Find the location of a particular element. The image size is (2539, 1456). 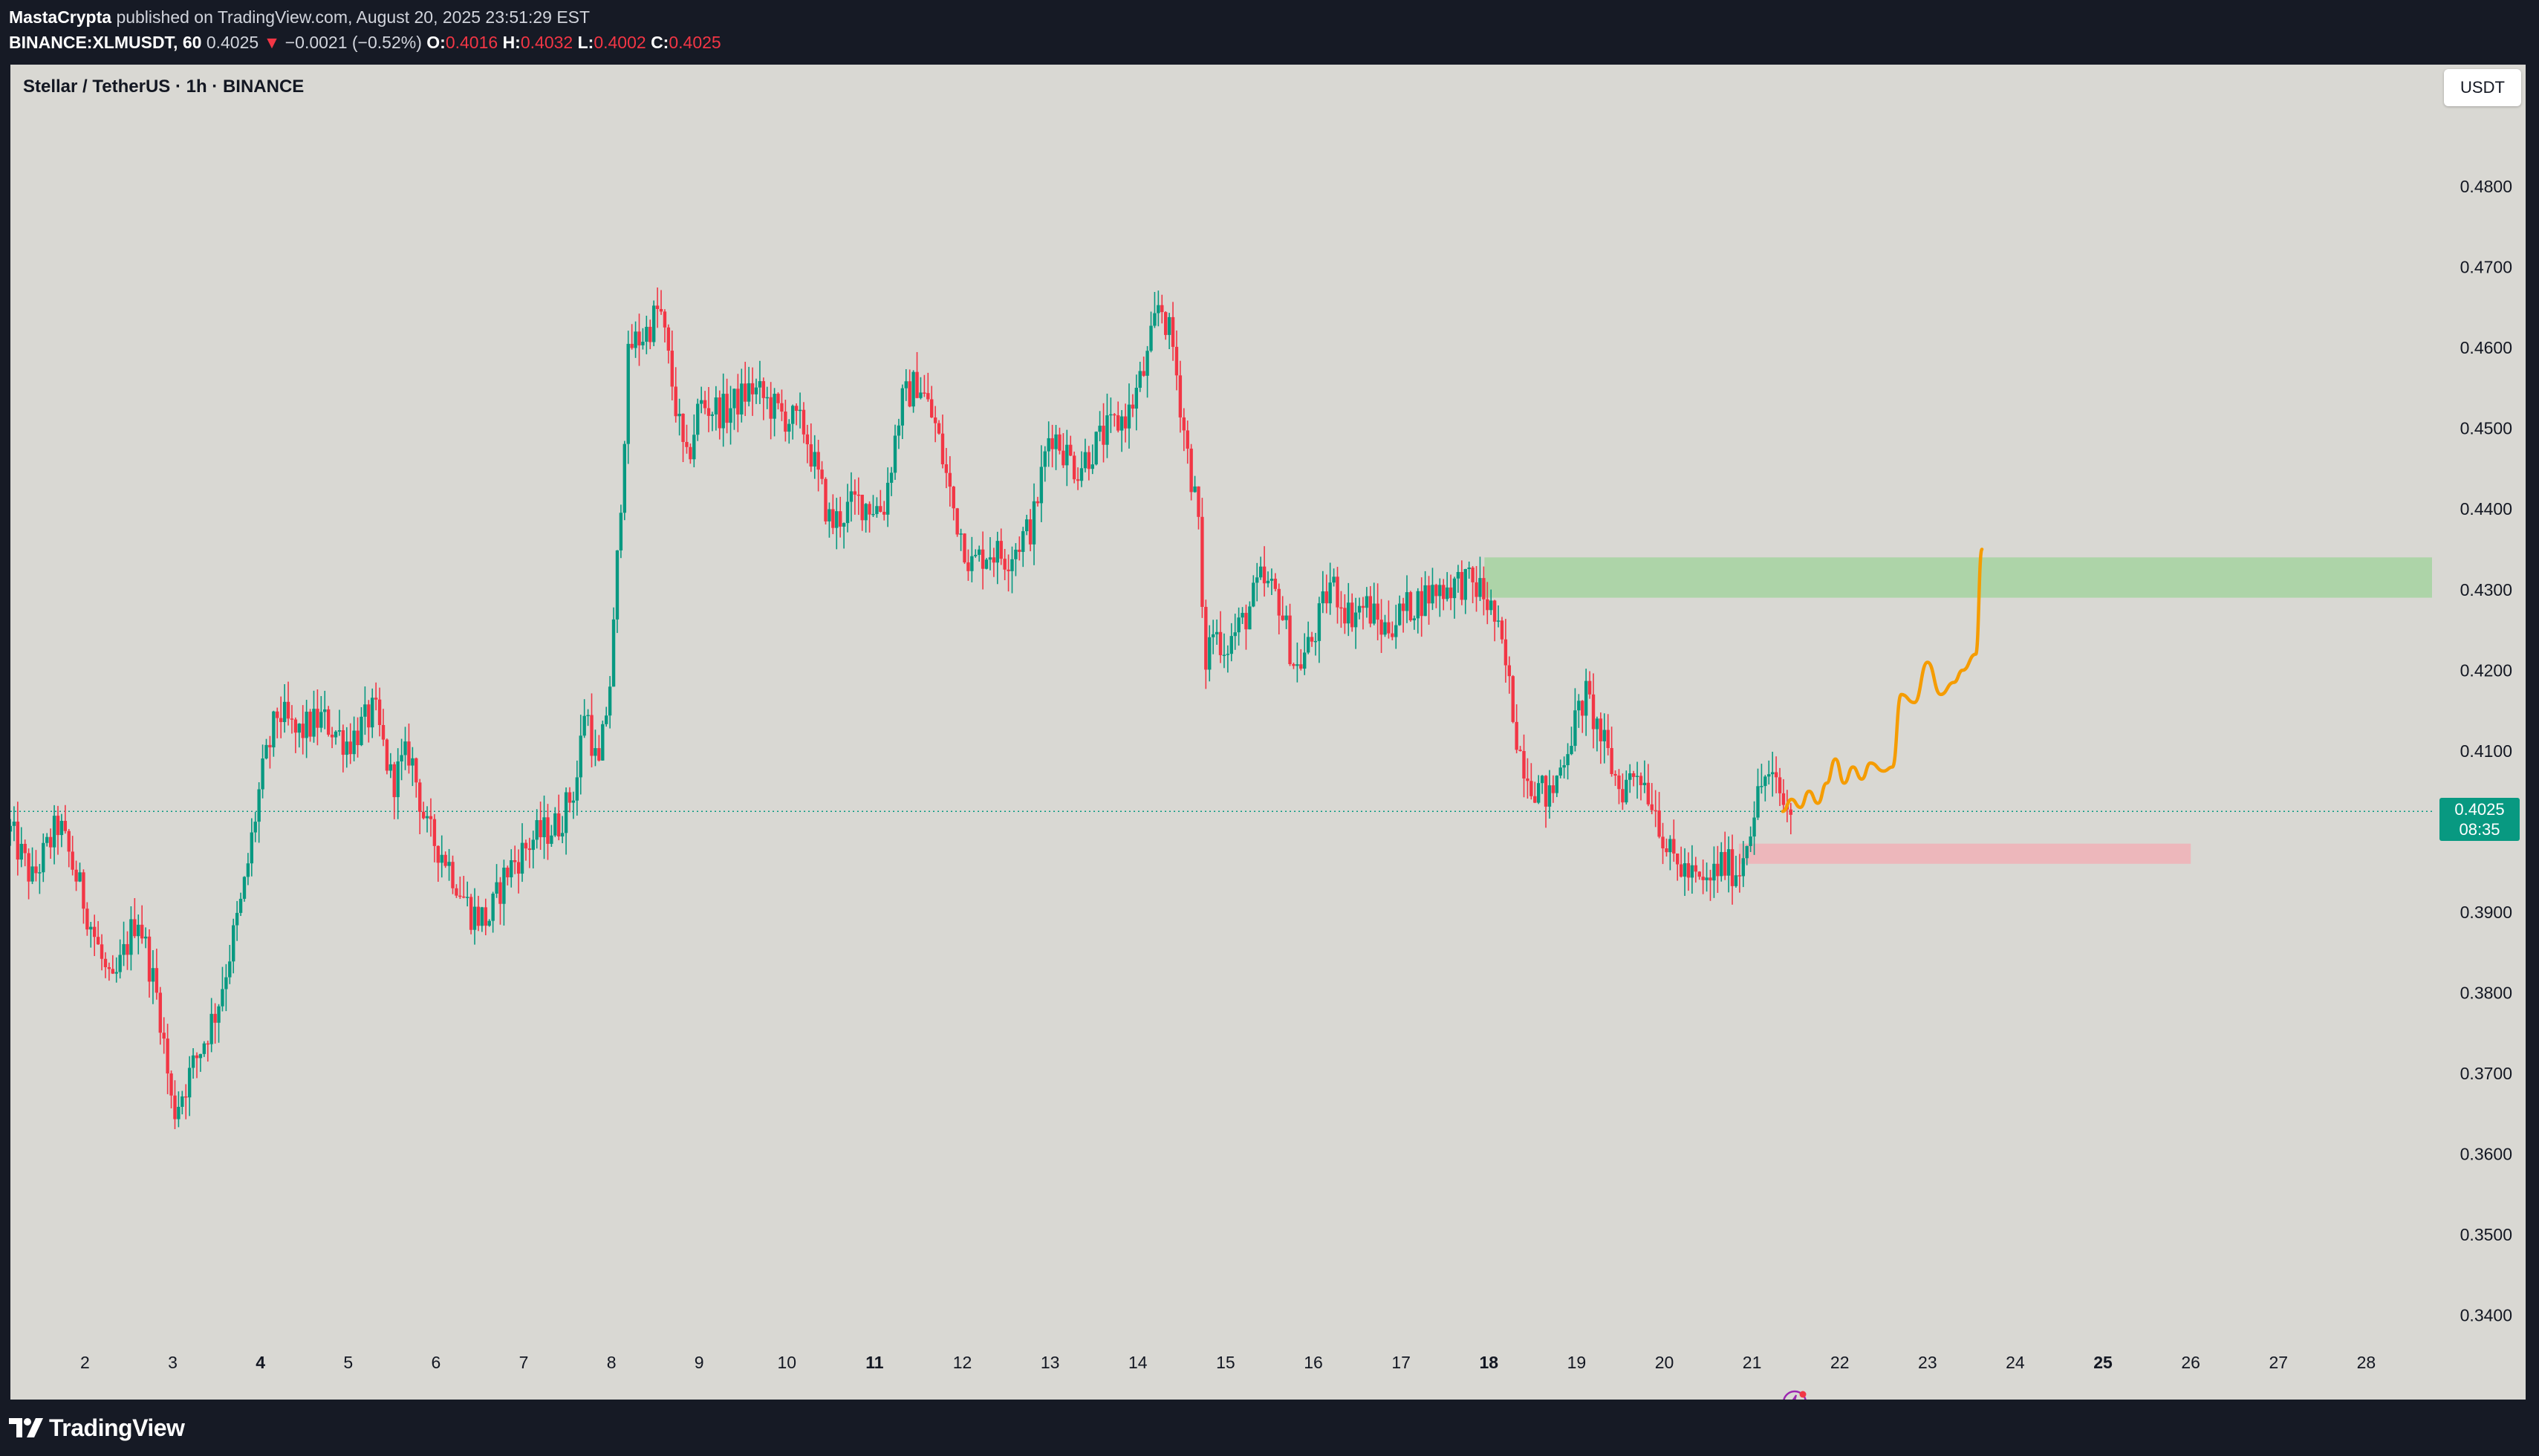

author-name: MastaCrypta is located at coordinates (60, 17).